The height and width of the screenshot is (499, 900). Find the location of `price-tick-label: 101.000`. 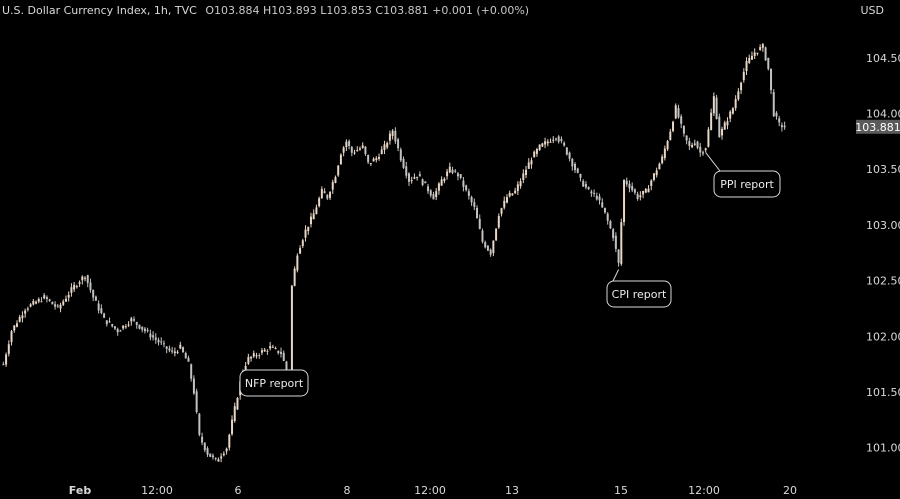

price-tick-label: 101.000 is located at coordinates (883, 448).